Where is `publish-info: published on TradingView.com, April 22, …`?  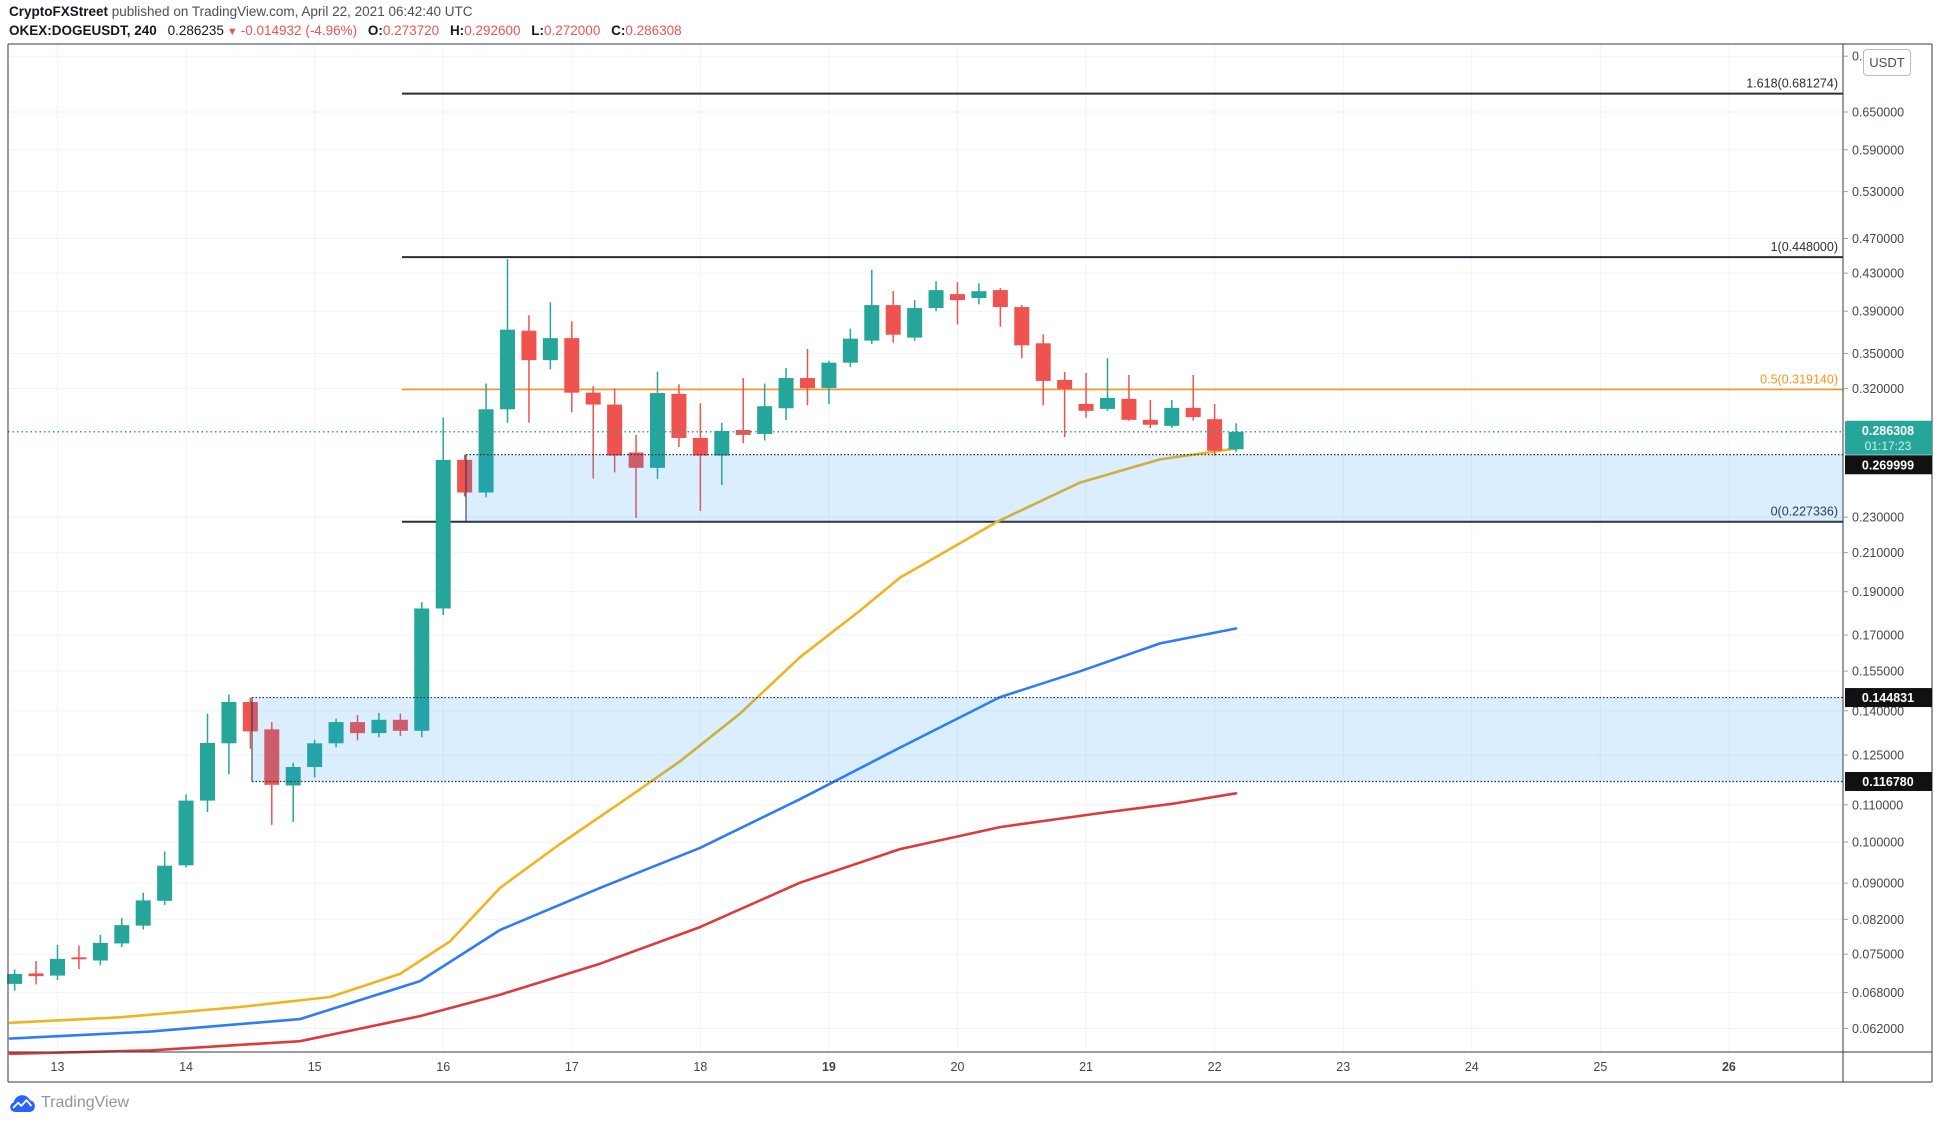 publish-info: published on TradingView.com, April 22, … is located at coordinates (290, 11).